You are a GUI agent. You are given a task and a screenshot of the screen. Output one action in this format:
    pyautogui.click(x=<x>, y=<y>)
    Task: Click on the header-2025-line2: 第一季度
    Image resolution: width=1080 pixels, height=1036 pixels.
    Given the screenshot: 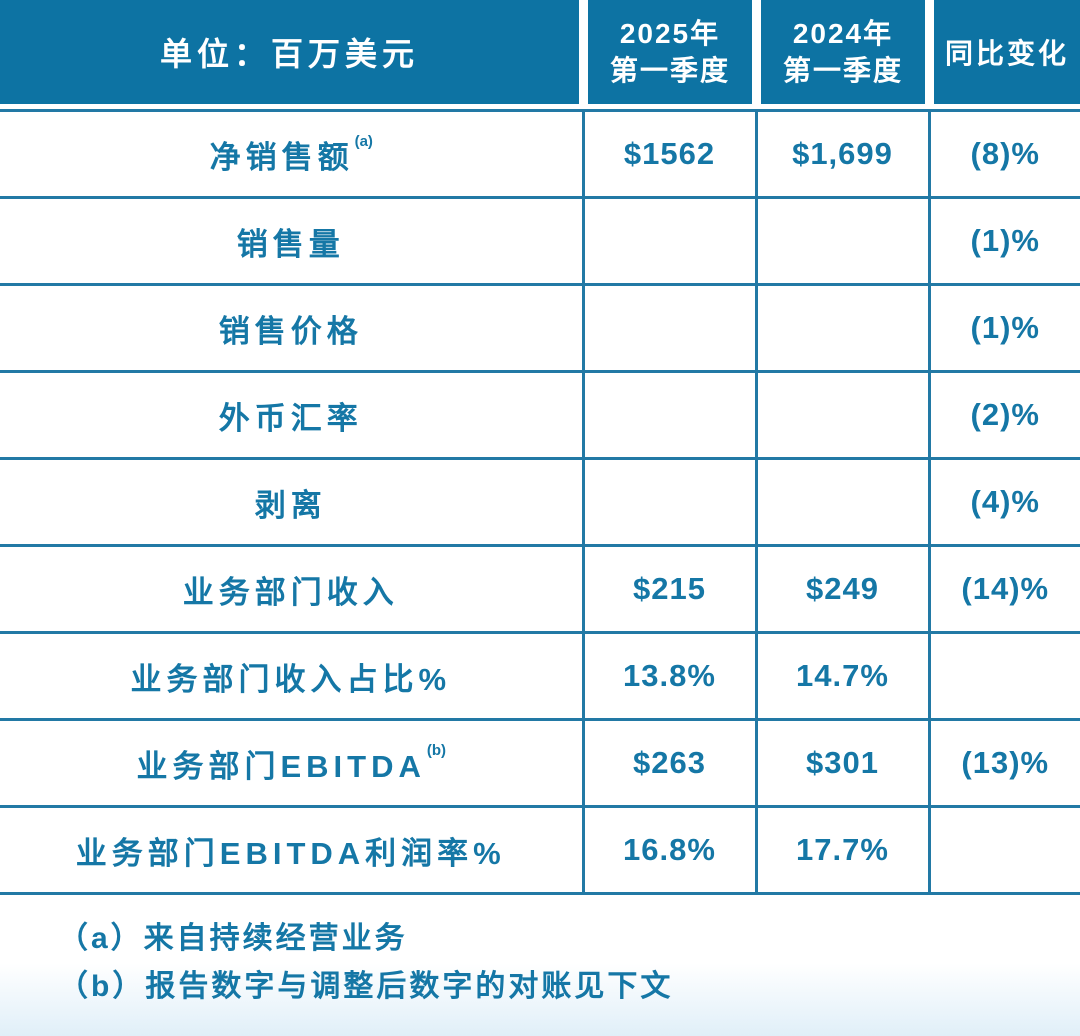 What is the action you would take?
    pyautogui.click(x=669, y=70)
    